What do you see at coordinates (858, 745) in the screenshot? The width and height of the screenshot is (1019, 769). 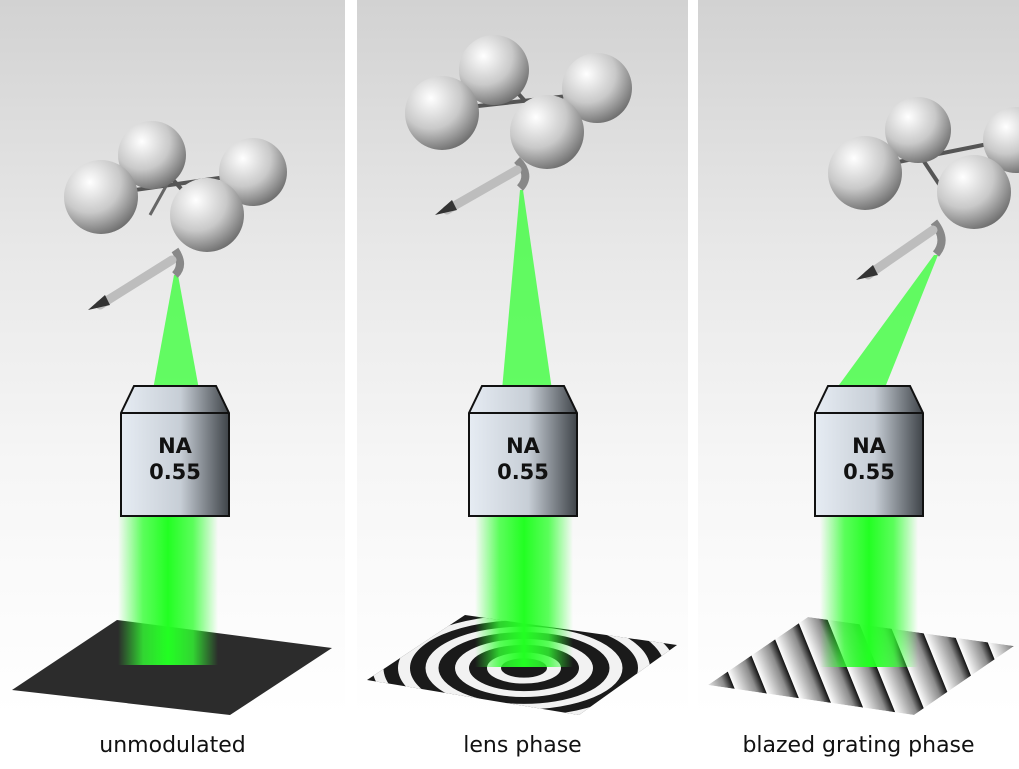 I see `caption-blazed-grating-phase: blazed grating phase` at bounding box center [858, 745].